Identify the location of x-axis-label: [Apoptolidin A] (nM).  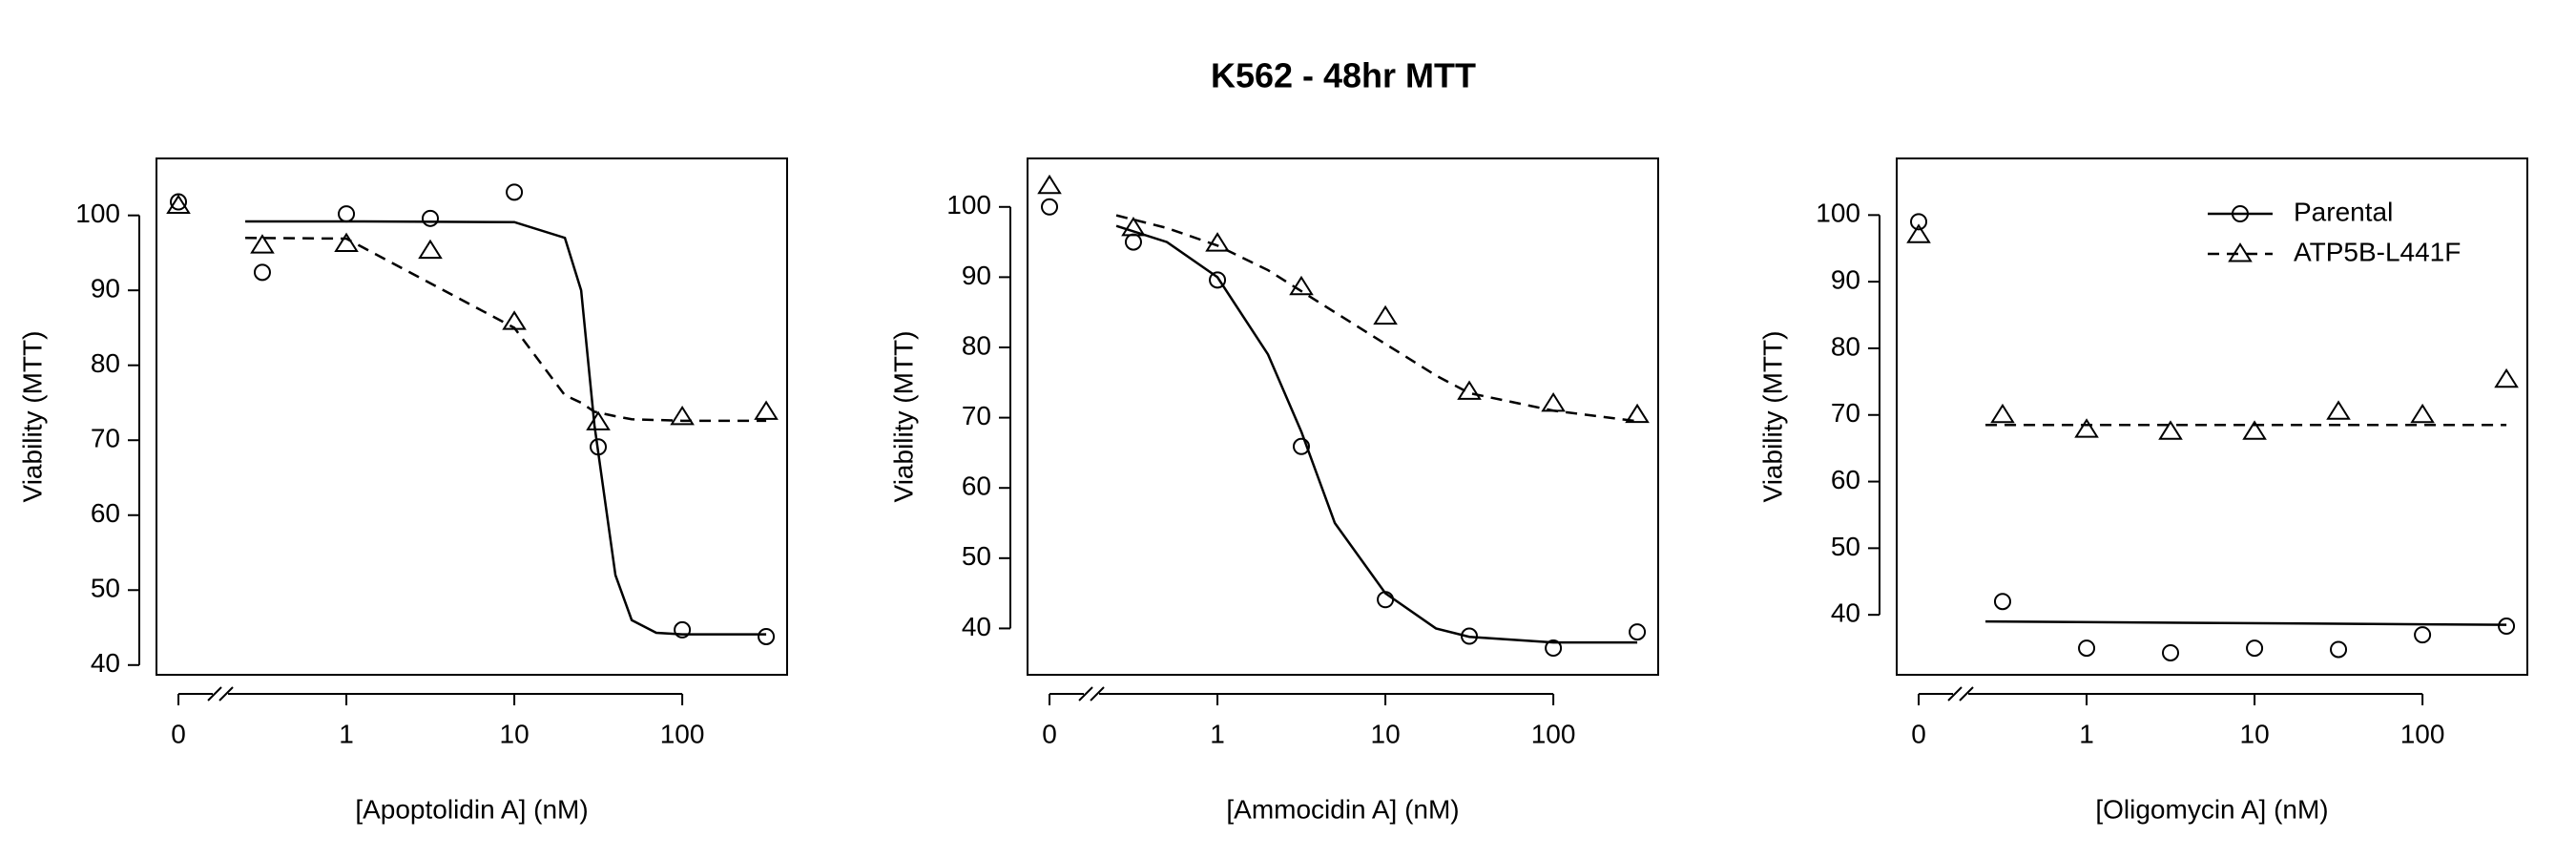
(471, 809).